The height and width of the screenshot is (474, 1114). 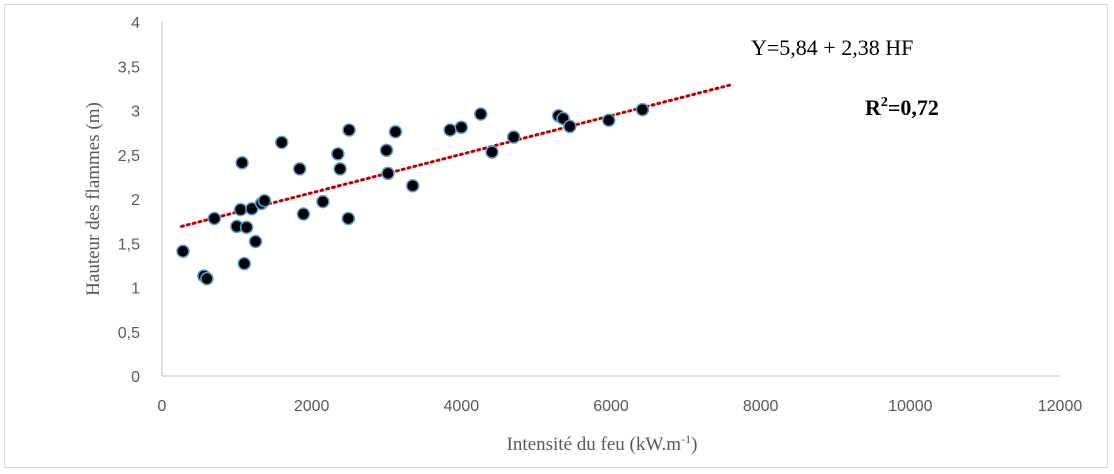 I want to click on y-axis-title: Hauteur des flammes (m), so click(x=93, y=199).